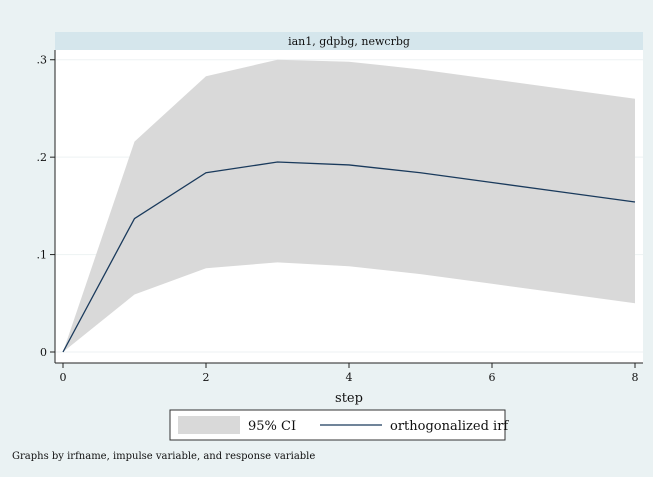 The width and height of the screenshot is (653, 477). What do you see at coordinates (42, 60) in the screenshot?
I see `y-tick-label: .3` at bounding box center [42, 60].